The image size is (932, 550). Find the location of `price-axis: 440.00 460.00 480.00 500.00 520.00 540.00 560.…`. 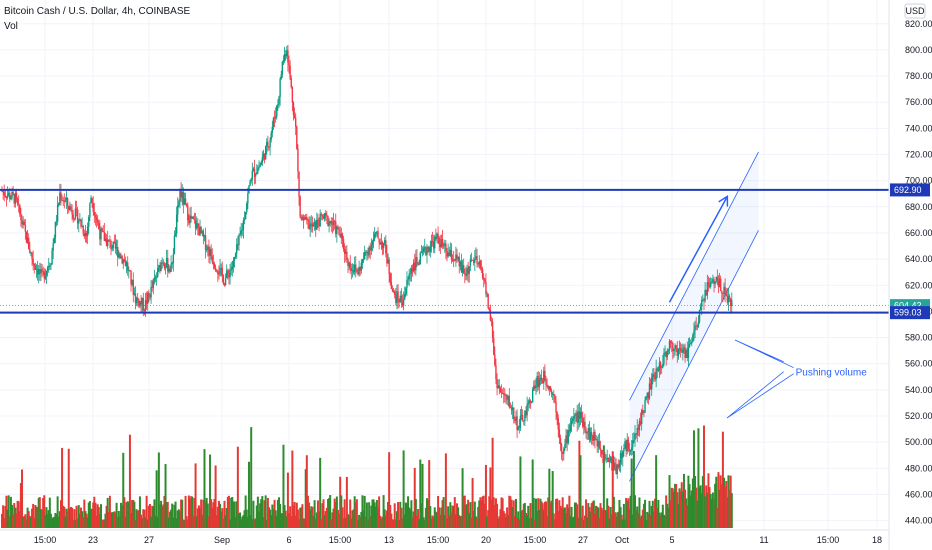

price-axis: 440.00 460.00 480.00 500.00 520.00 540.00 560.… is located at coordinates (910, 275).